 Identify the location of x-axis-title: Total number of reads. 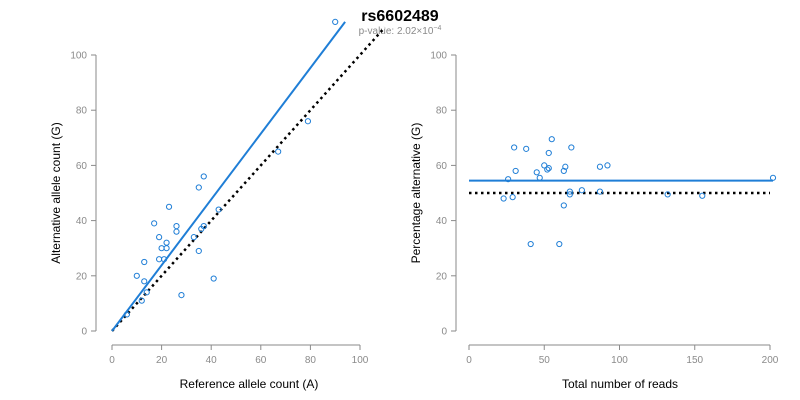
(620, 384).